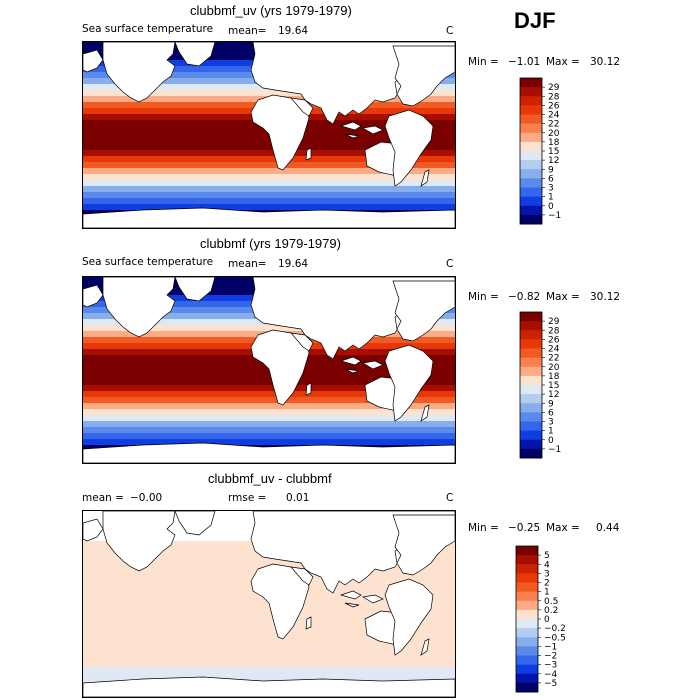 This screenshot has height=700, width=700. I want to click on panel-2-mean-value: 19.64, so click(293, 264).